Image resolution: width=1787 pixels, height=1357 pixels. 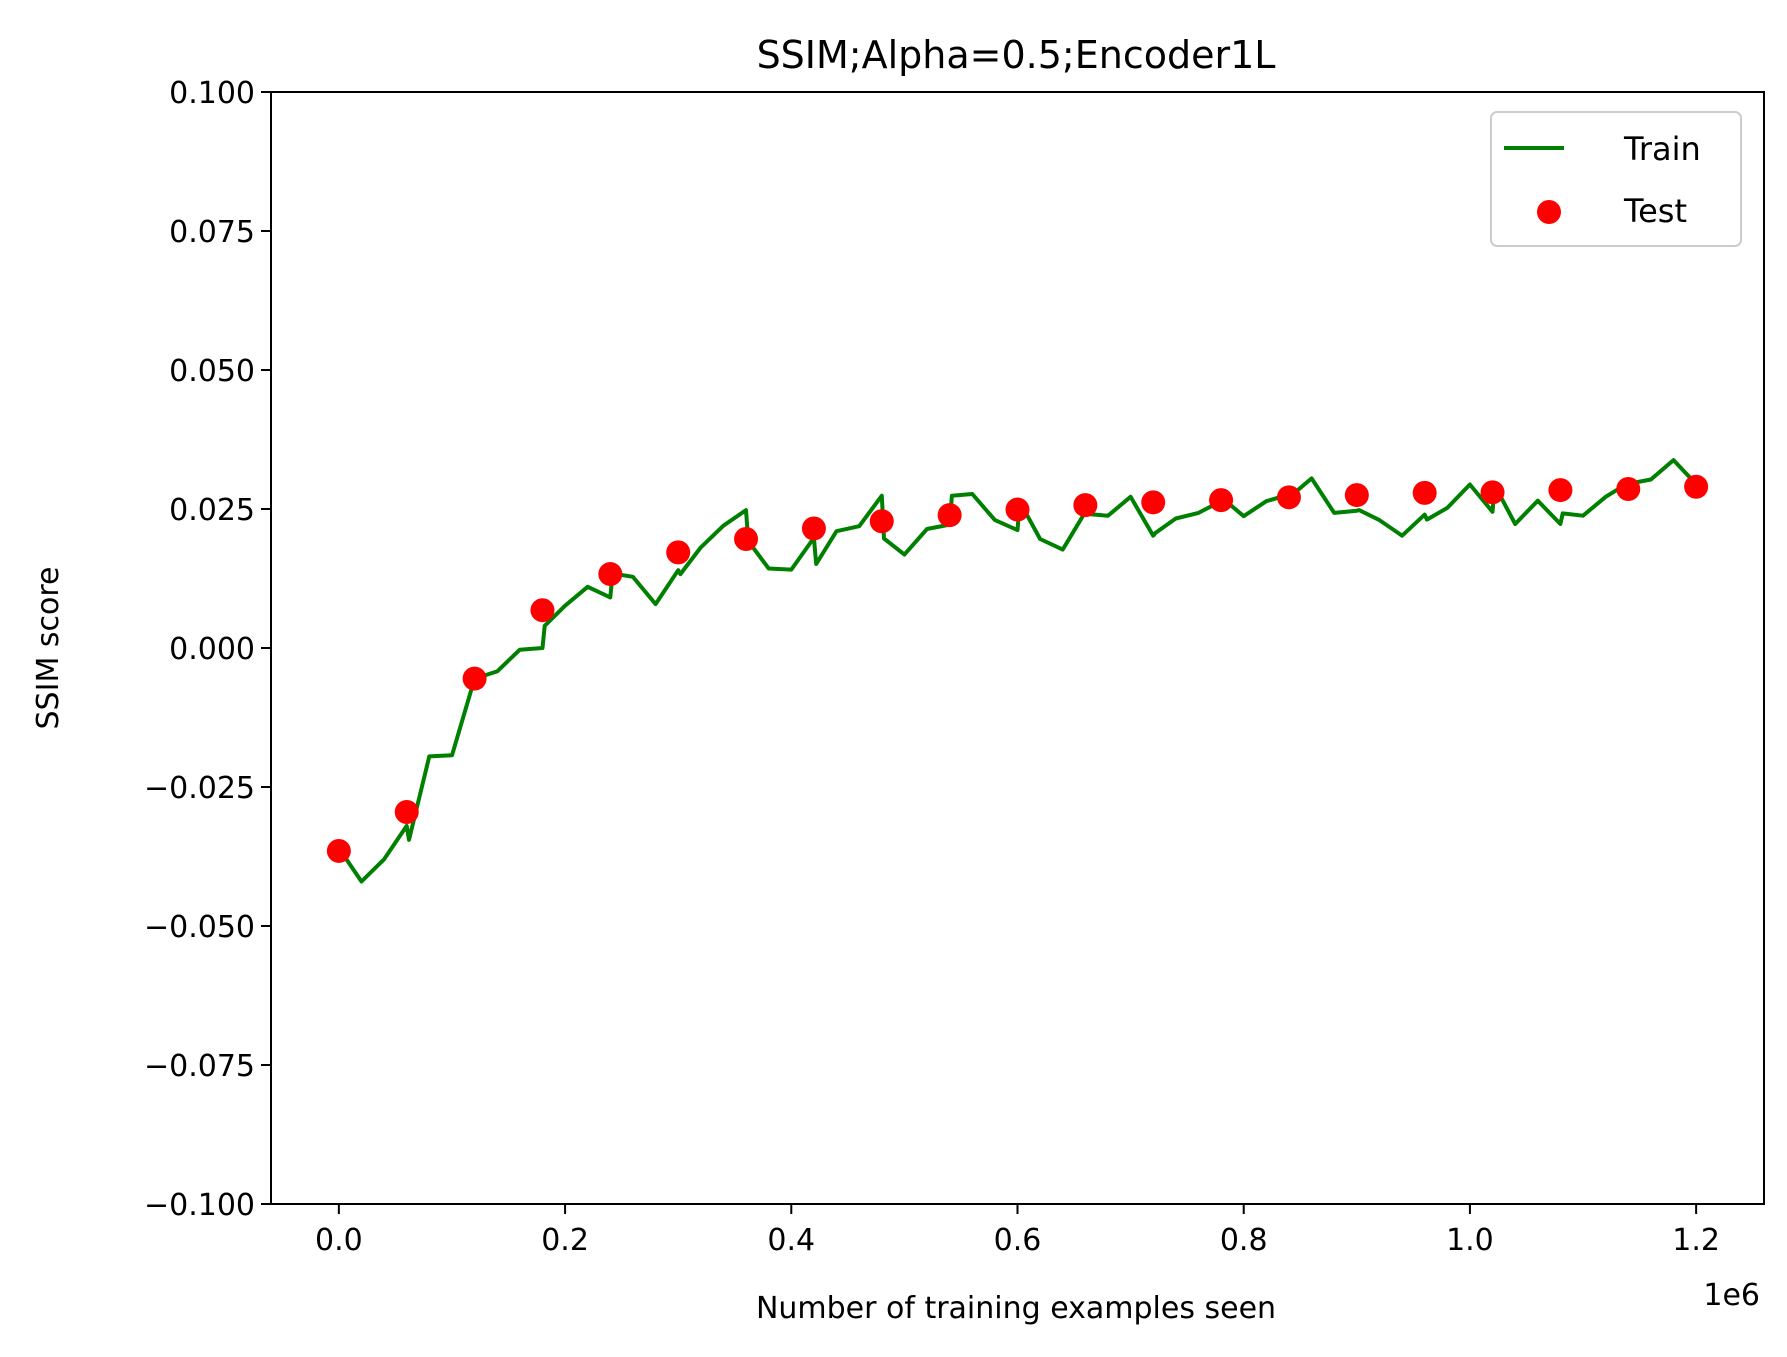 I want to click on legend-test-label: Test, so click(x=1655, y=211).